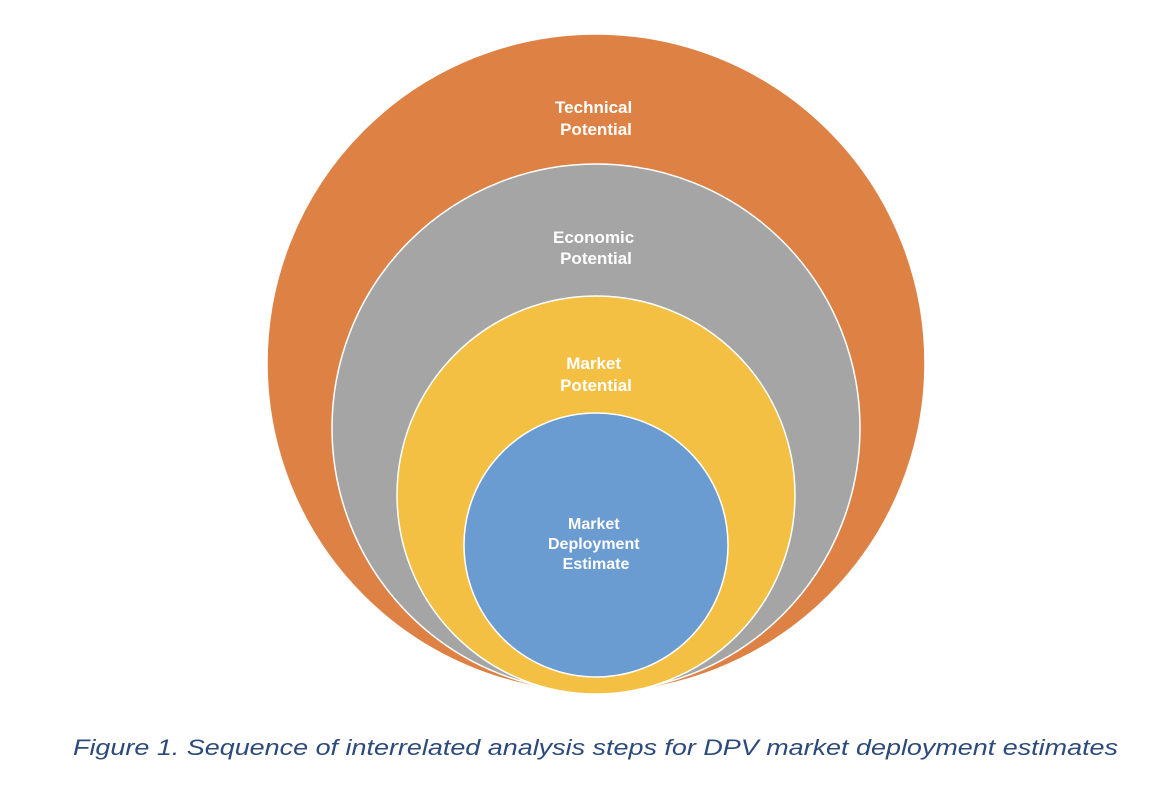 The width and height of the screenshot is (1150, 810). I want to click on economic-potential-label: Economic Potential, so click(596, 248).